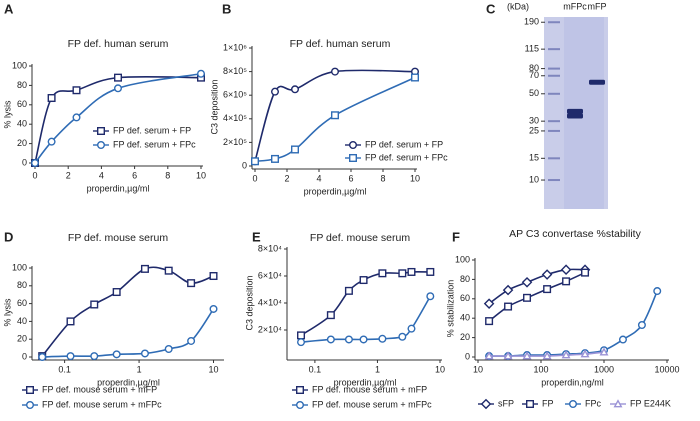 This screenshot has height=421, width=700. I want to click on y-tick-label: 6×10⁴, so click(270, 275).